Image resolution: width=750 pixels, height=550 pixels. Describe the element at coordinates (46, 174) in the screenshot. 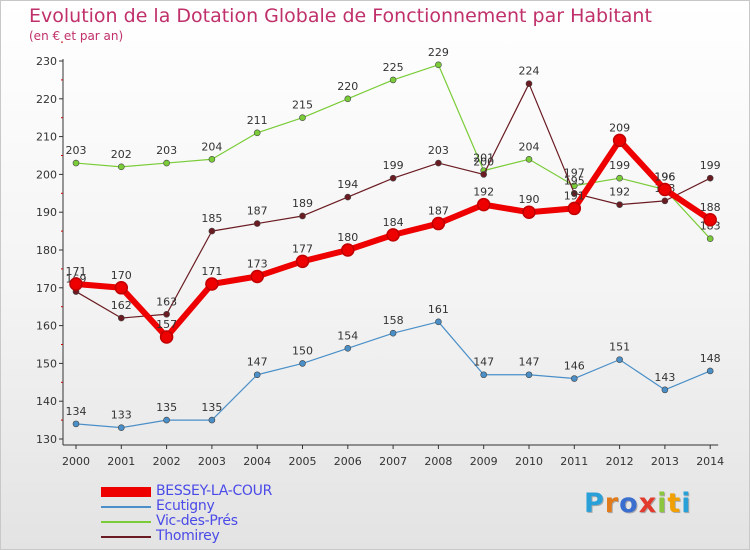

I see `y-tick-label: 200` at that location.